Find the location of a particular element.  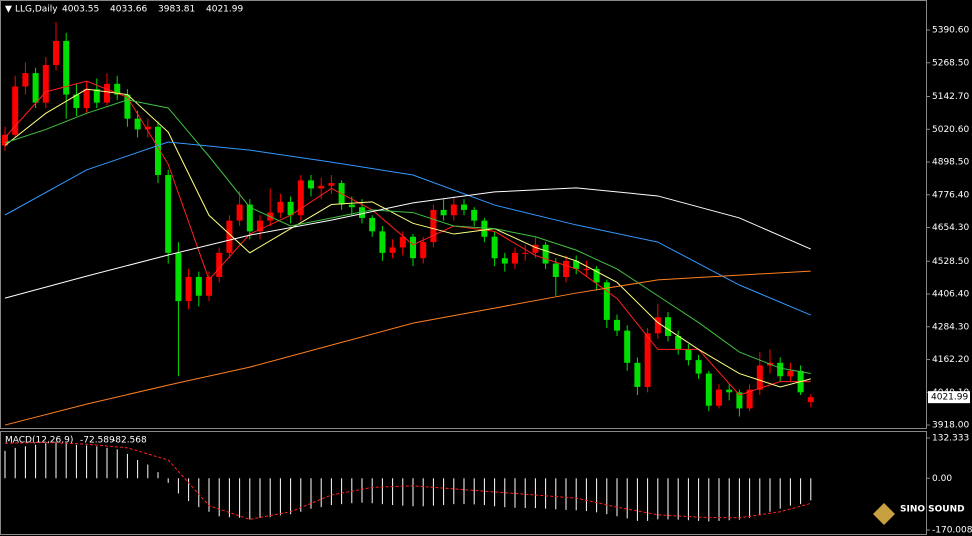

y-tick-label: 5268.50 is located at coordinates (950, 63).